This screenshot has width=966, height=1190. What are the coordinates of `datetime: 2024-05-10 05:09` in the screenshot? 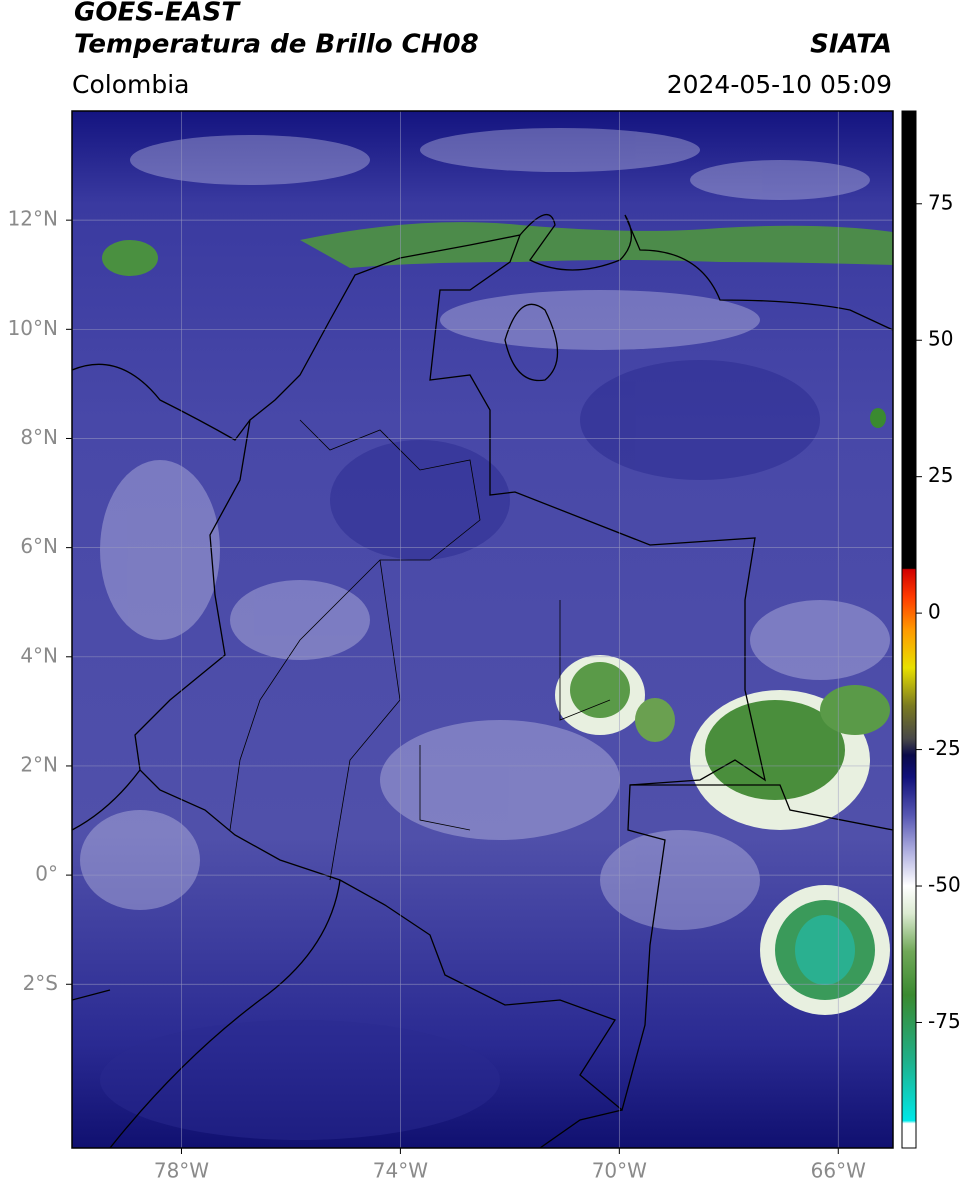 It's located at (779, 84).